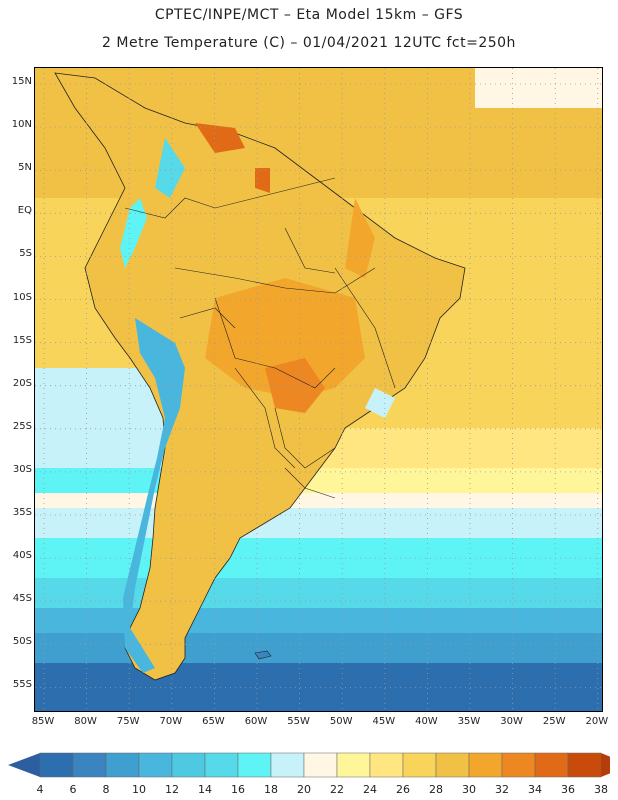 This screenshot has height=800, width=618. I want to click on latitude-label: 5N, so click(25, 168).